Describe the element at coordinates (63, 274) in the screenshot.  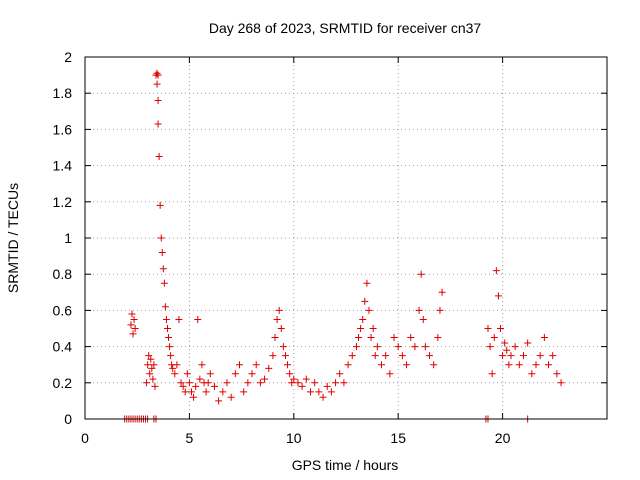
I see `y-tick-label: 0.8` at that location.